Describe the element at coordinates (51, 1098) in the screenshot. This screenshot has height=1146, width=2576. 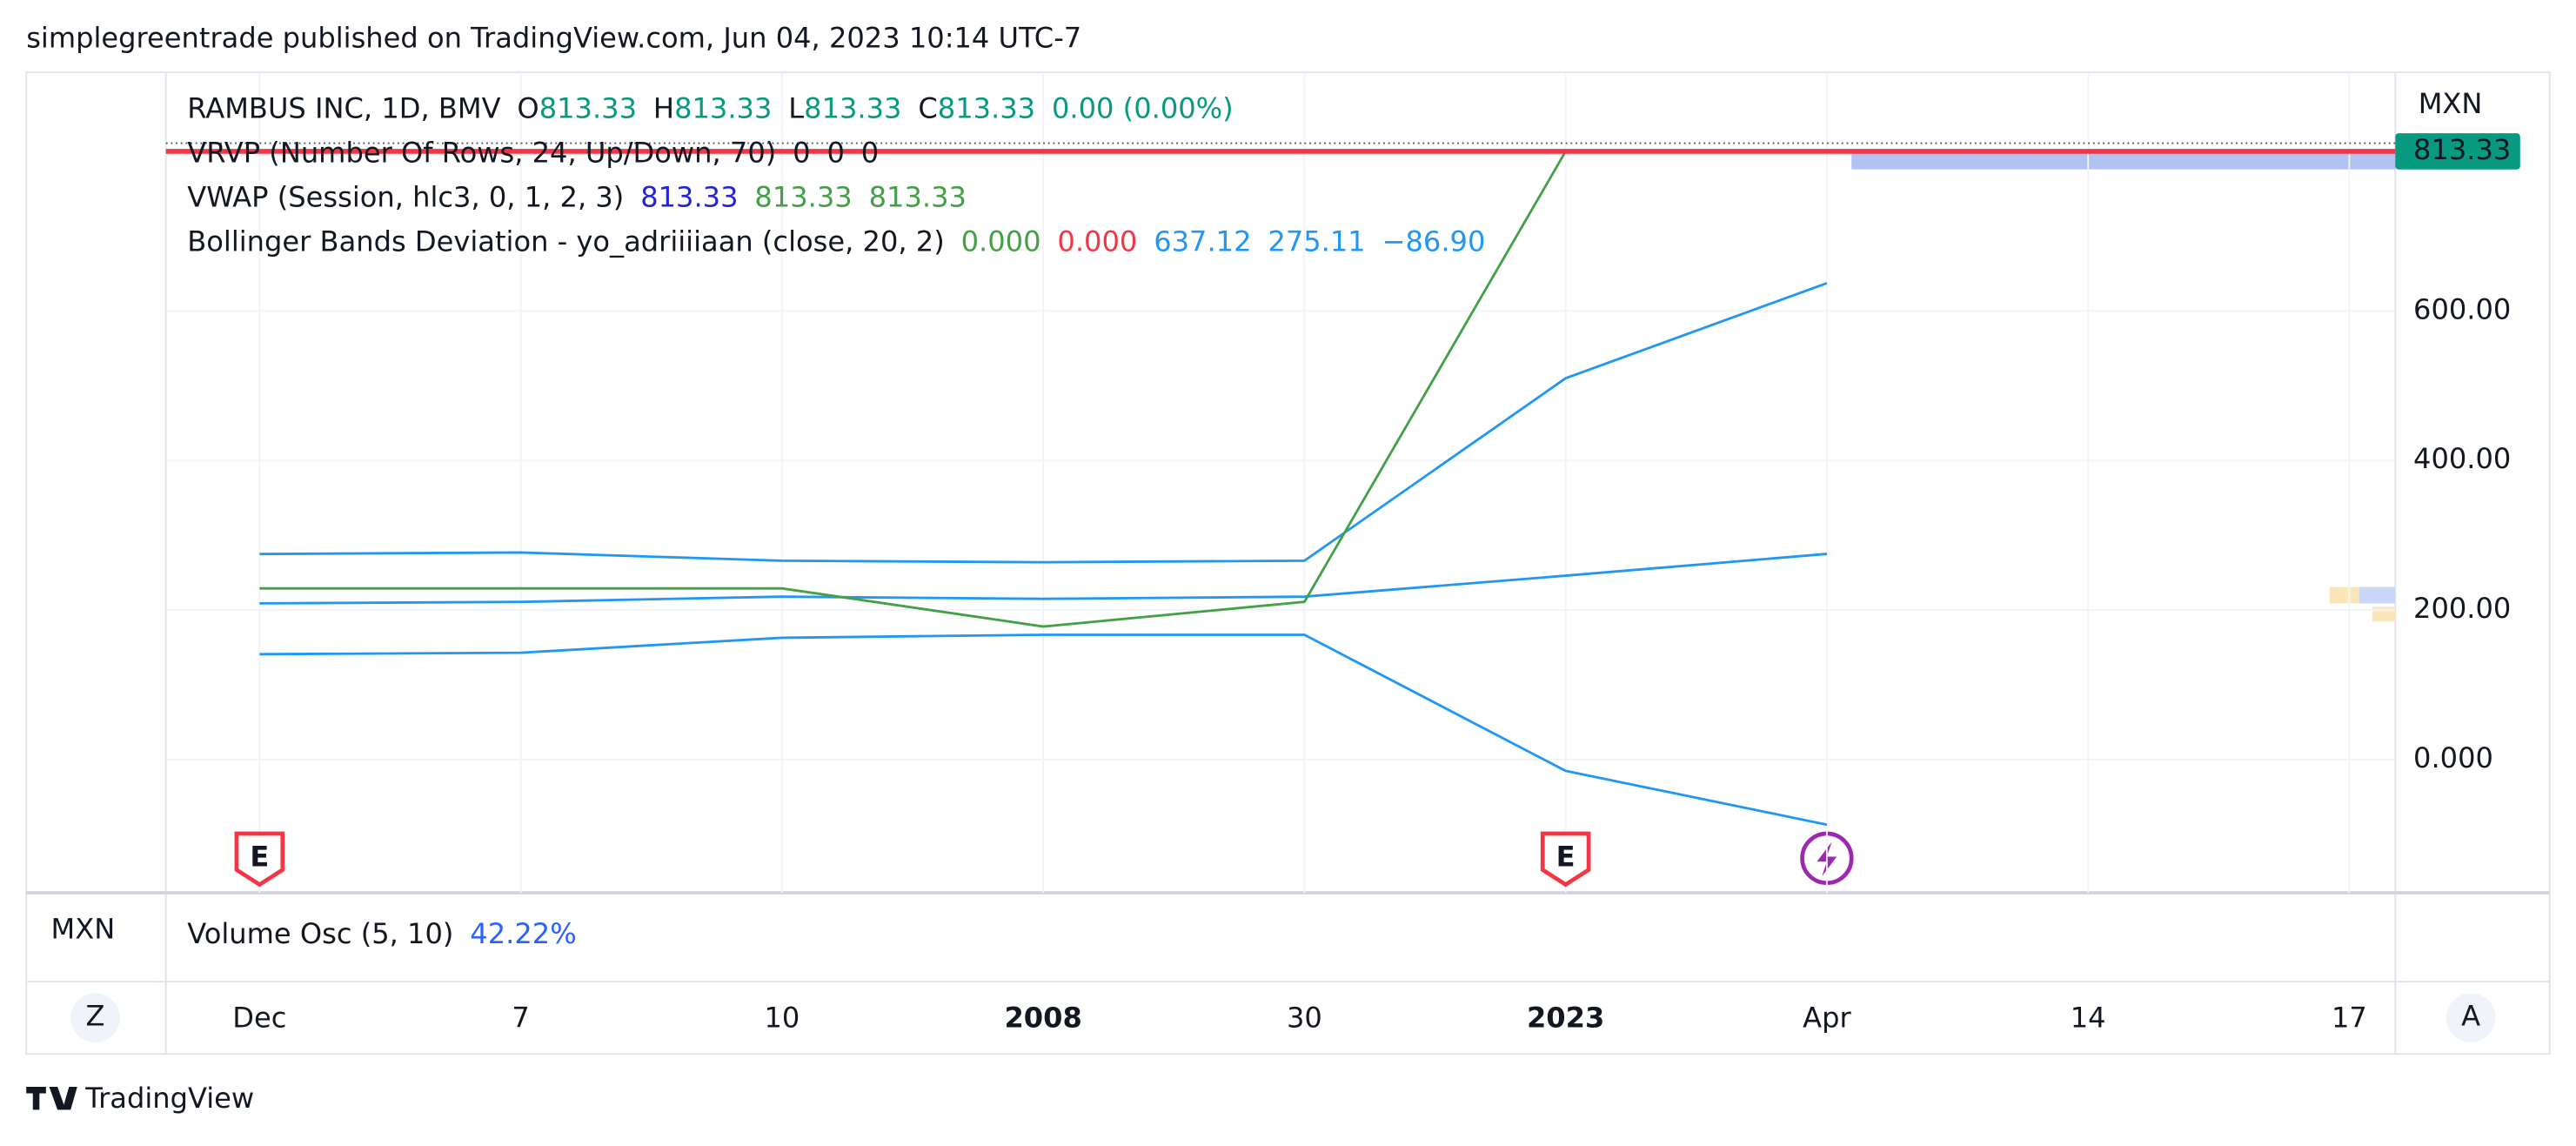
I see `brand-logo` at that location.